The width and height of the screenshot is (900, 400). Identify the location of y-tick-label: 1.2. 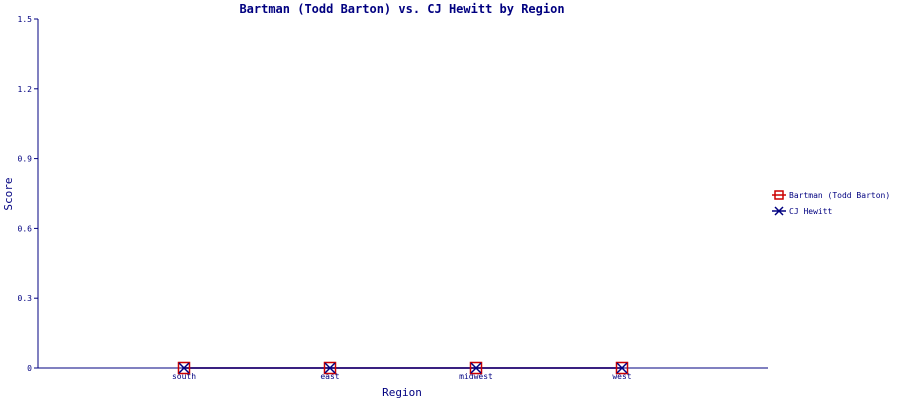
(25, 89).